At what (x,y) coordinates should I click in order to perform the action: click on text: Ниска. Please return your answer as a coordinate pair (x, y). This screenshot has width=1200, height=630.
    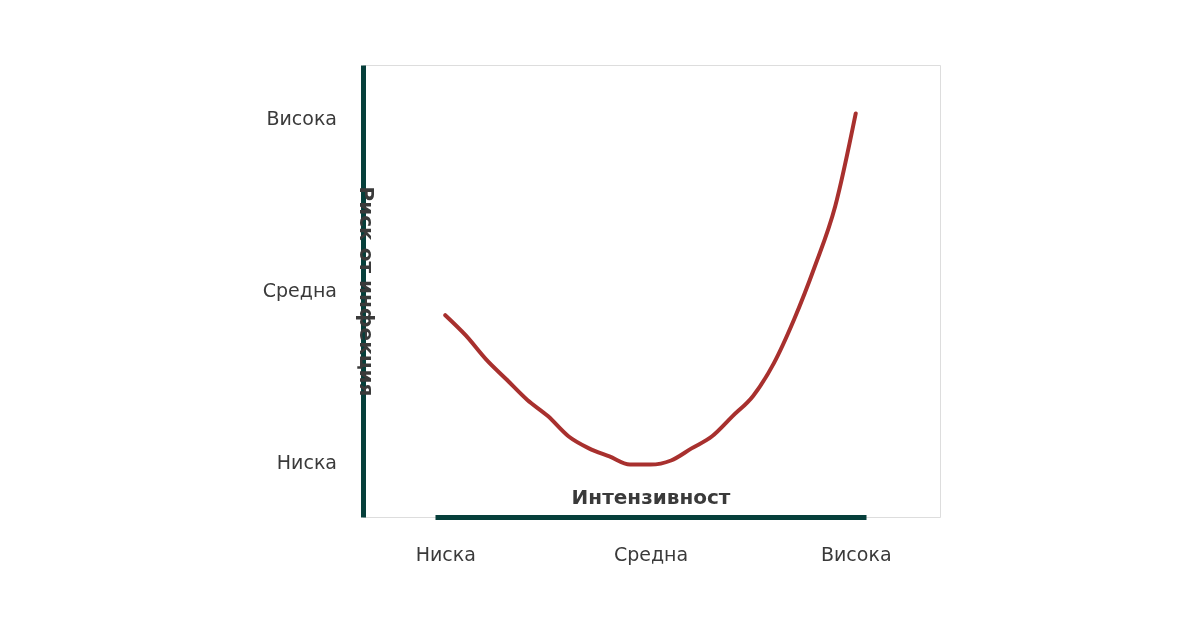
    Looking at the image, I should click on (306, 462).